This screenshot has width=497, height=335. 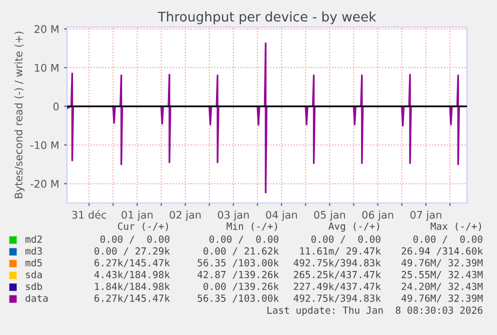 I want to click on text: Max (-/+), so click(x=455, y=226).